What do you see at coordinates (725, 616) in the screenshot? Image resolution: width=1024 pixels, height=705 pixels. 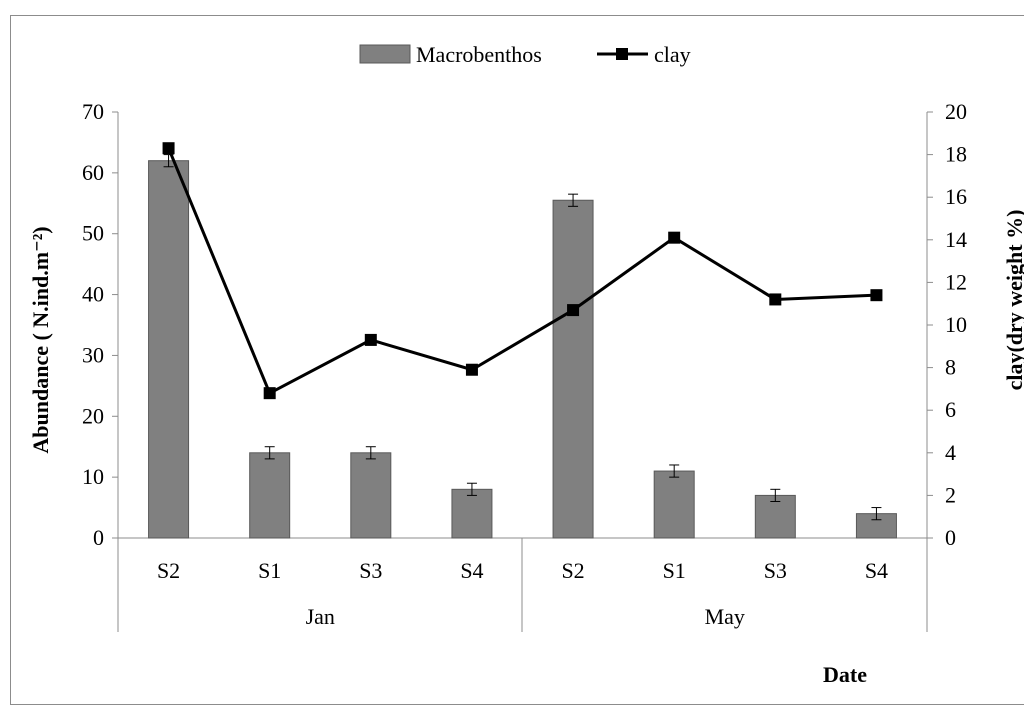 I see `group-label: May` at bounding box center [725, 616].